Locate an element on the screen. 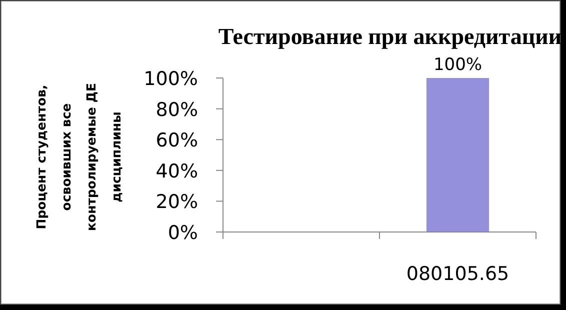 Image resolution: width=566 pixels, height=310 pixels. y-tick-label: 80% is located at coordinates (177, 109).